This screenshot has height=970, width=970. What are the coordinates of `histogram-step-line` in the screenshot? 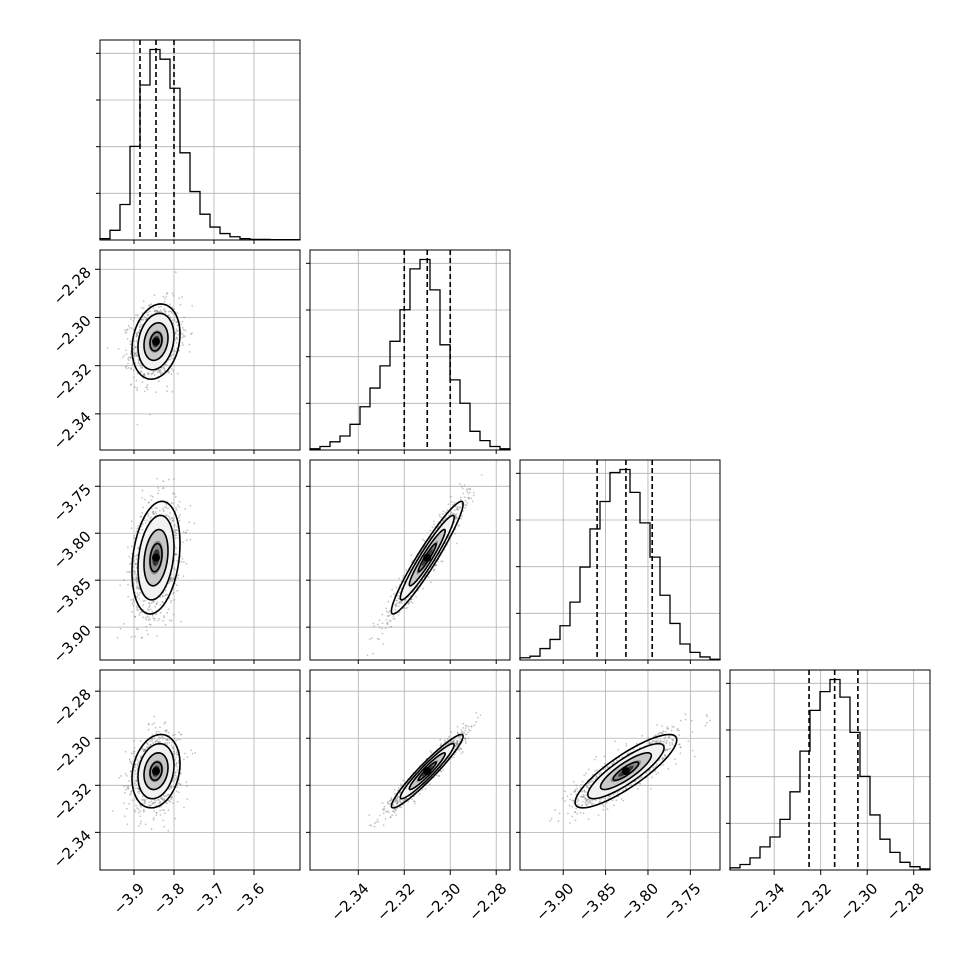 It's located at (830, 774).